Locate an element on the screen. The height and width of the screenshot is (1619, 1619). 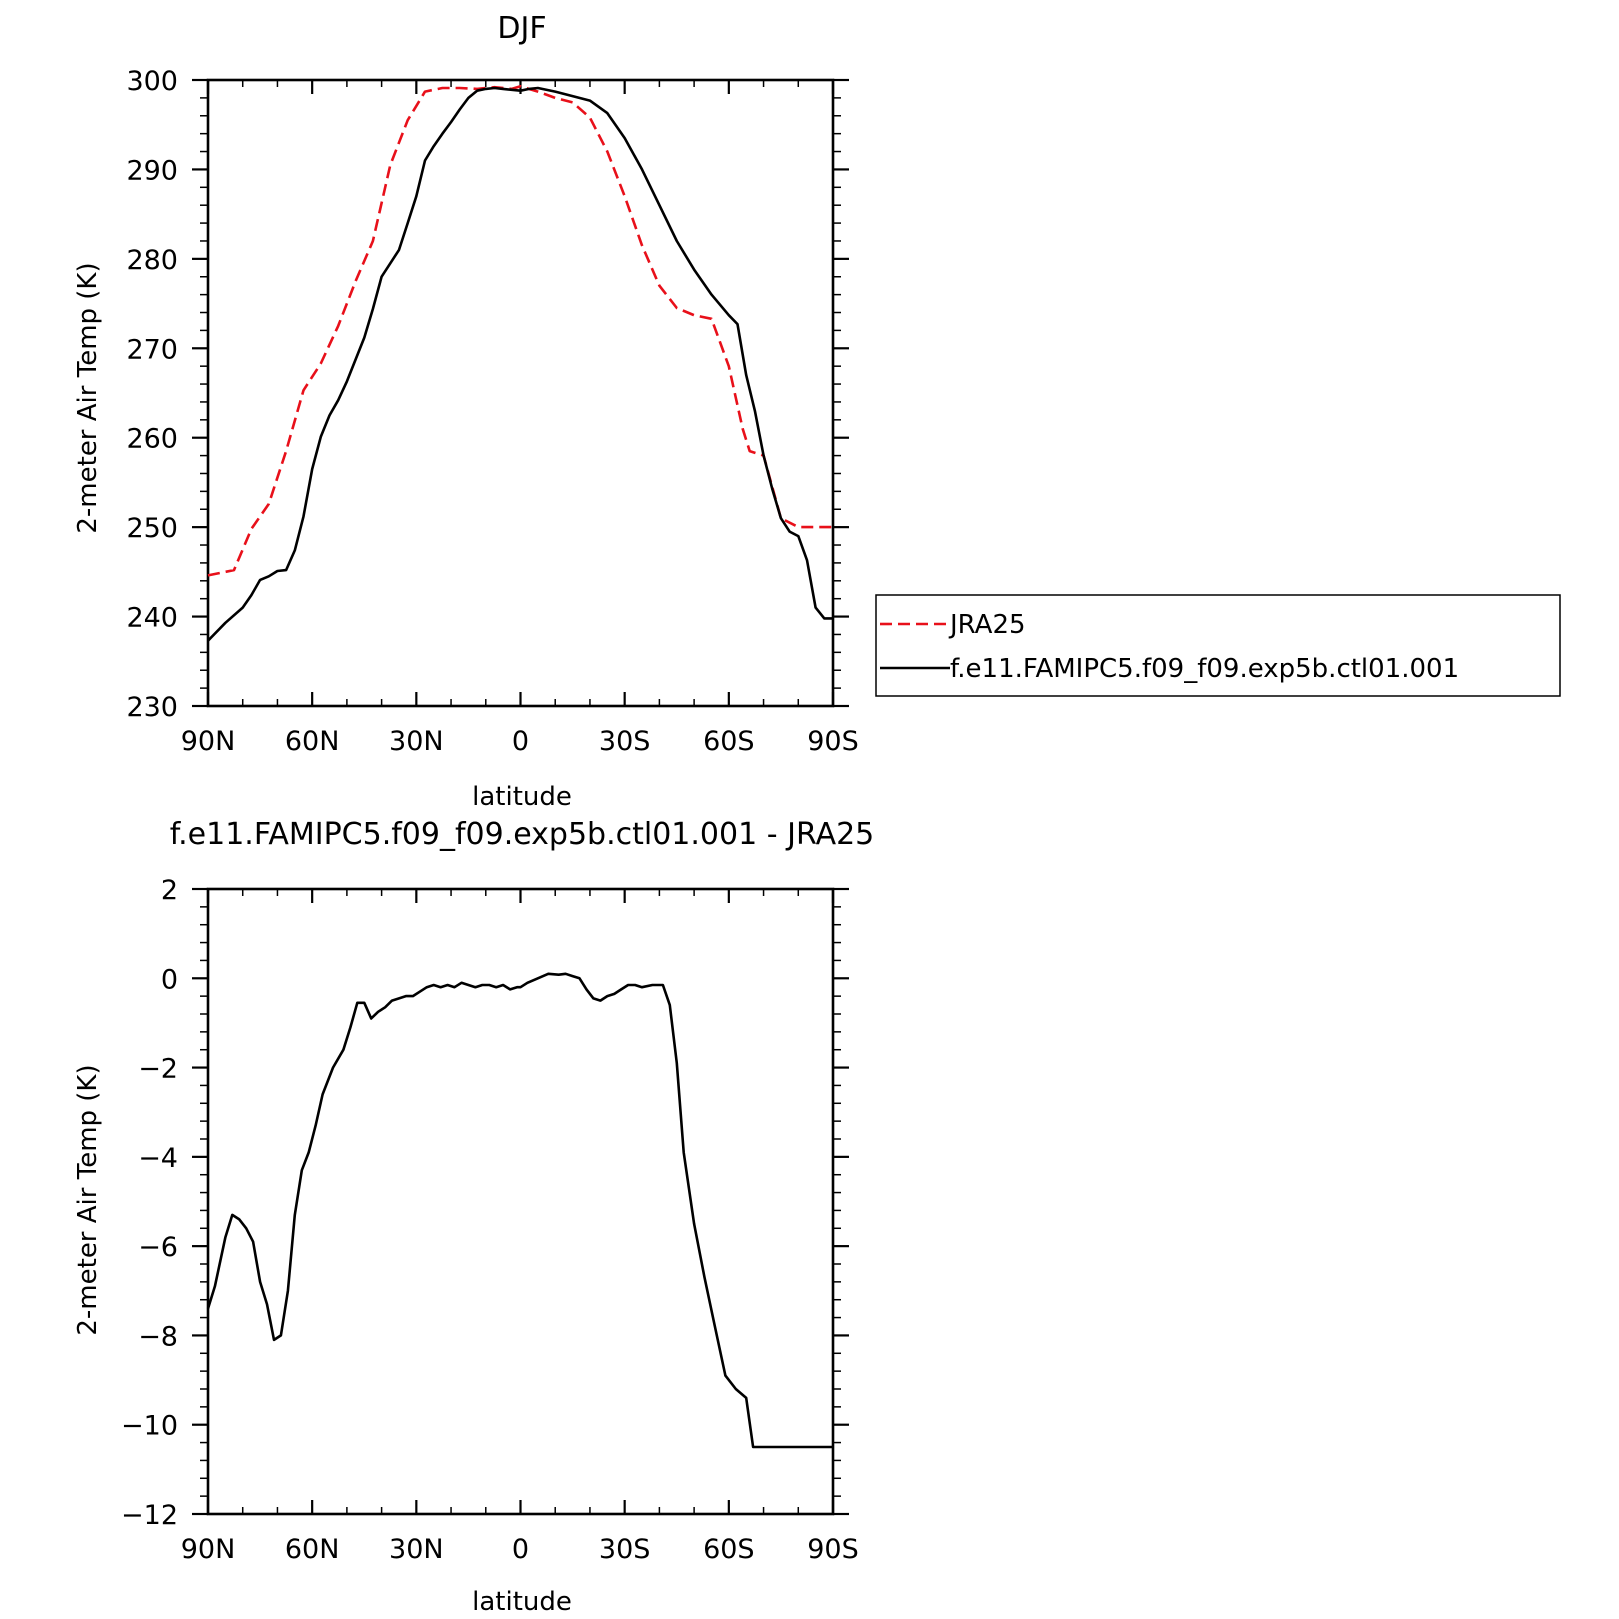
legend-box is located at coordinates (1218, 645).